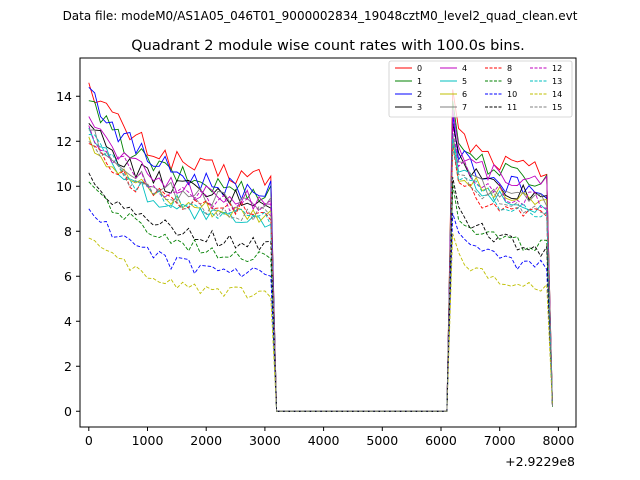 This screenshot has width=640, height=480. What do you see at coordinates (68, 254) in the screenshot?
I see `y-axis: 0 2 4 6 8 10 12 14` at bounding box center [68, 254].